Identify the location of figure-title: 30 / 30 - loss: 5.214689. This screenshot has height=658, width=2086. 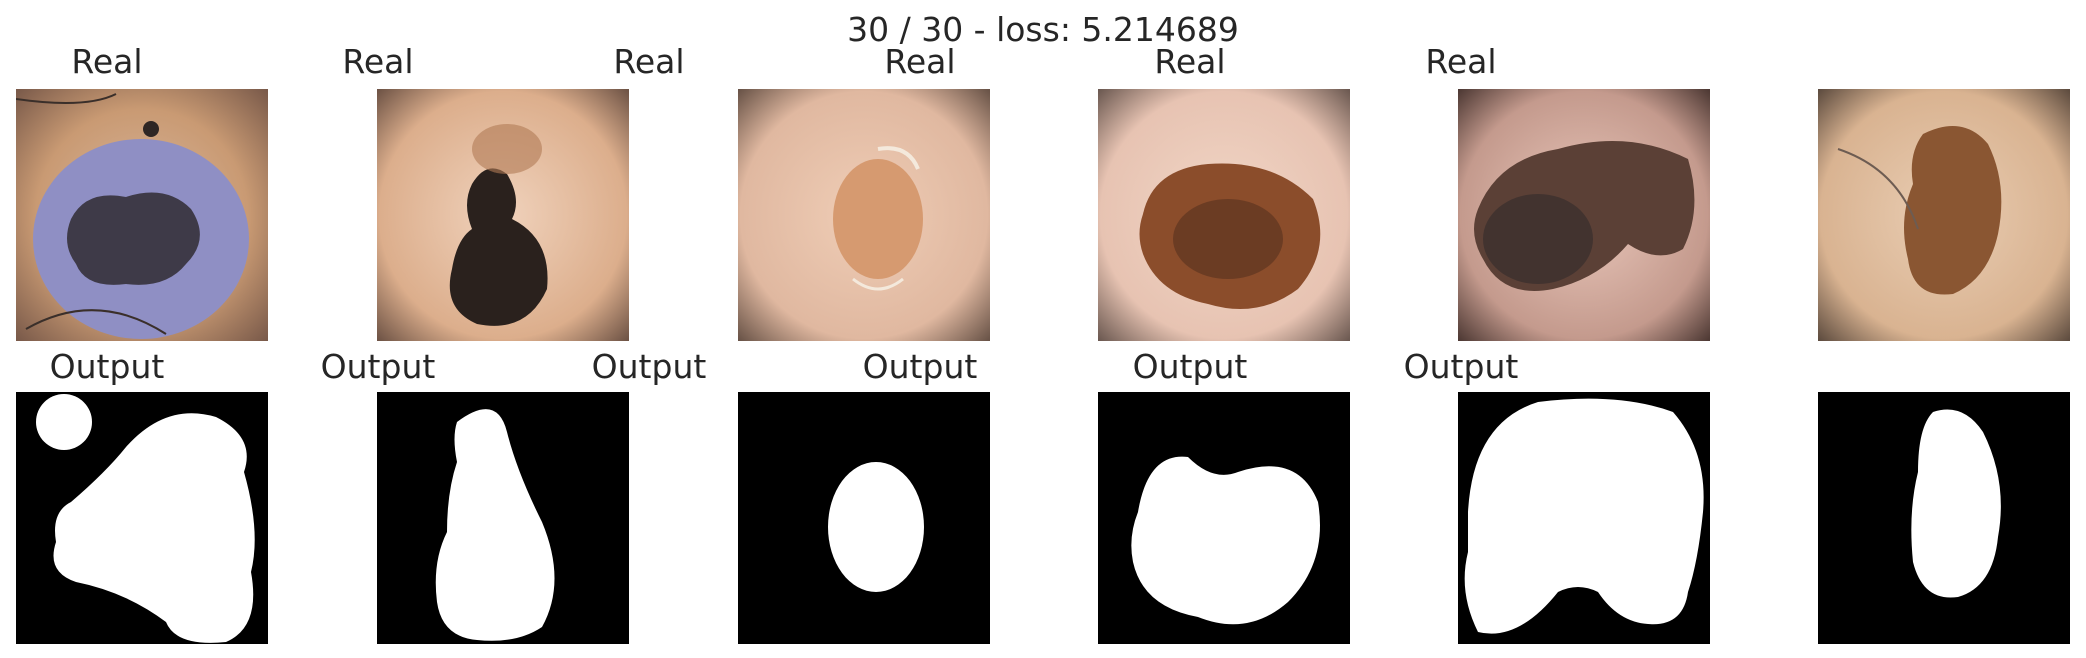
(1043, 29).